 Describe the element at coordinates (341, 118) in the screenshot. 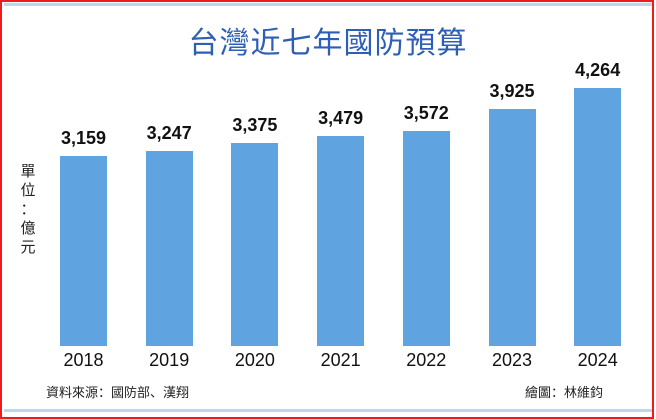

I see `value-label: 3,479` at that location.